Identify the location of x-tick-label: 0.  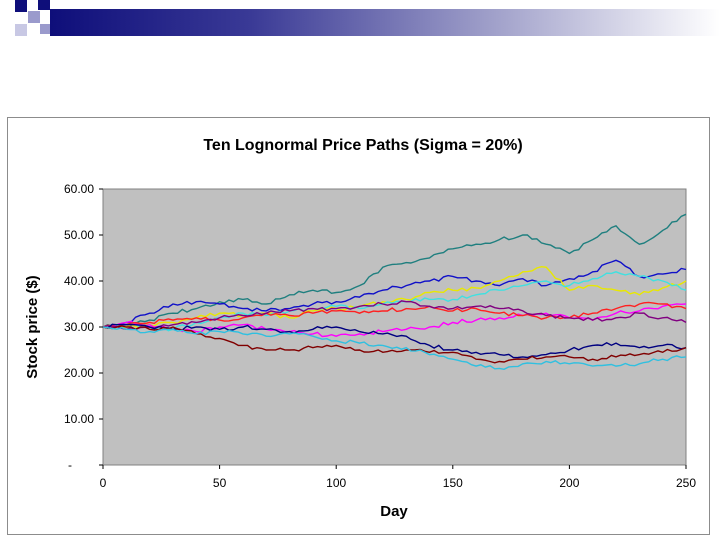
(103, 483).